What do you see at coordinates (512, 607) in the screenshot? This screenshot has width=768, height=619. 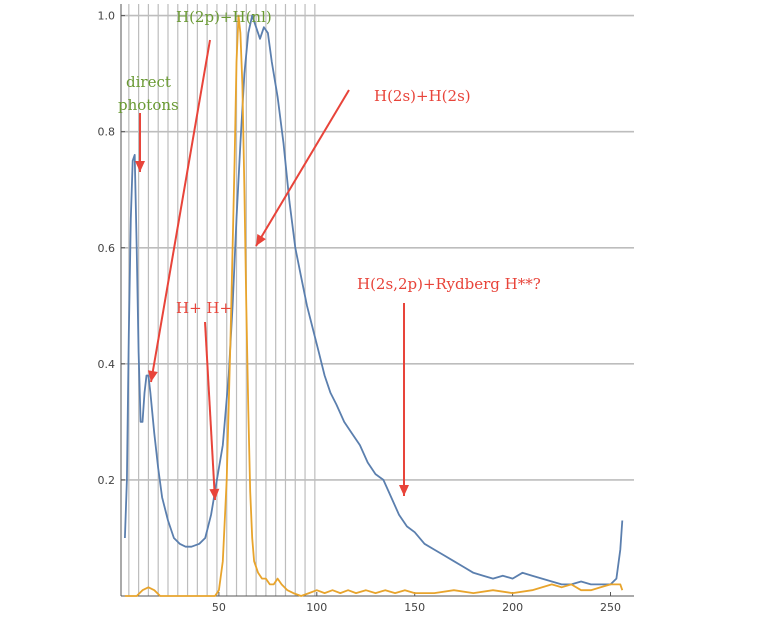 I see `x-tick-label: 200` at bounding box center [512, 607].